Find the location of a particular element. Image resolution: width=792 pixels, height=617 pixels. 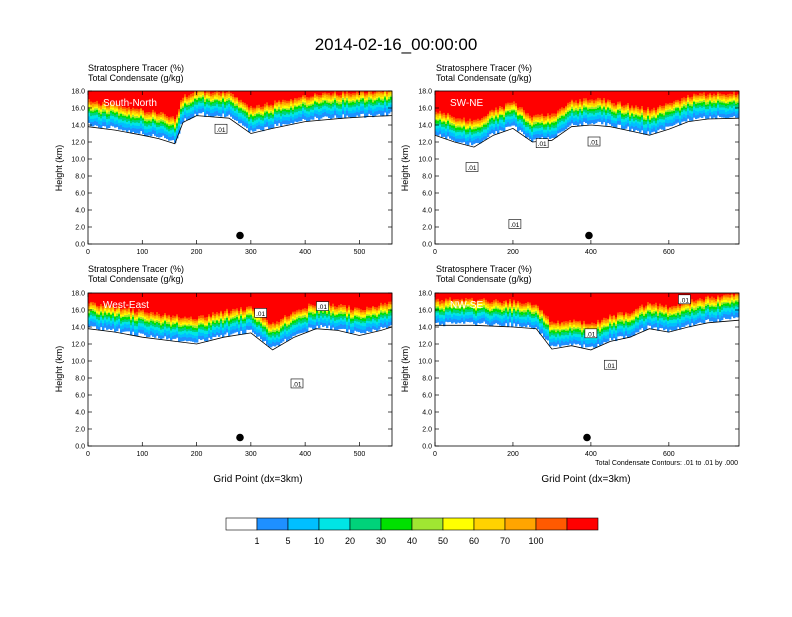

panel-label: South-North is located at coordinates (130, 103).